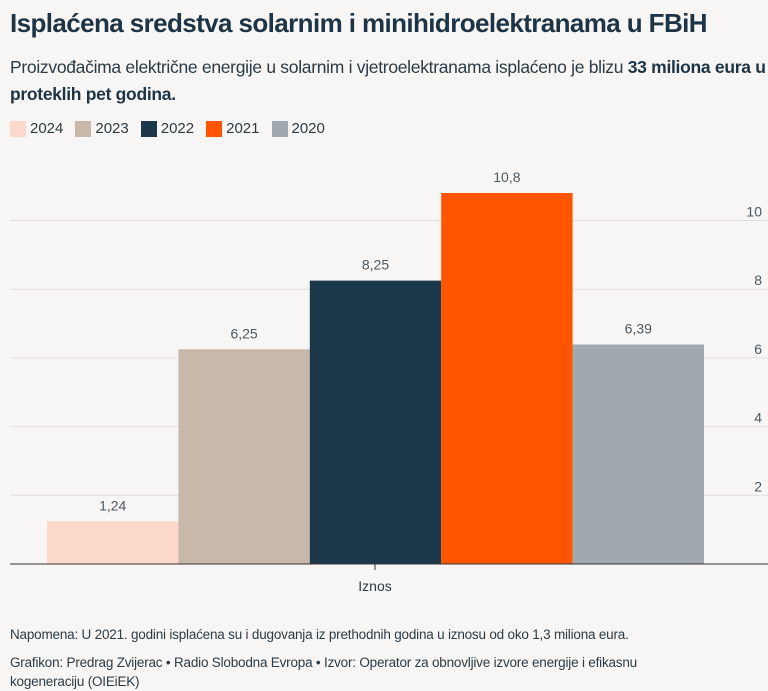 This screenshot has height=691, width=768. Describe the element at coordinates (758, 349) in the screenshot. I see `y-tick-label: 6` at that location.